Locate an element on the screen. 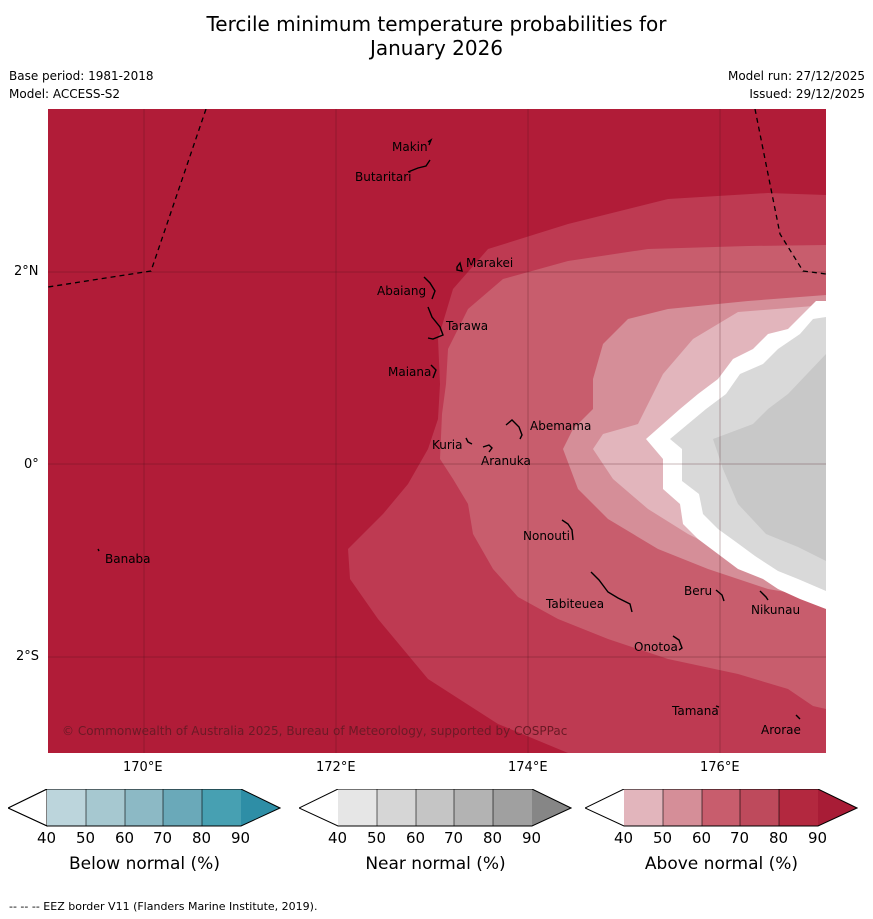 The width and height of the screenshot is (873, 919). place-label: Tarawa is located at coordinates (466, 326).